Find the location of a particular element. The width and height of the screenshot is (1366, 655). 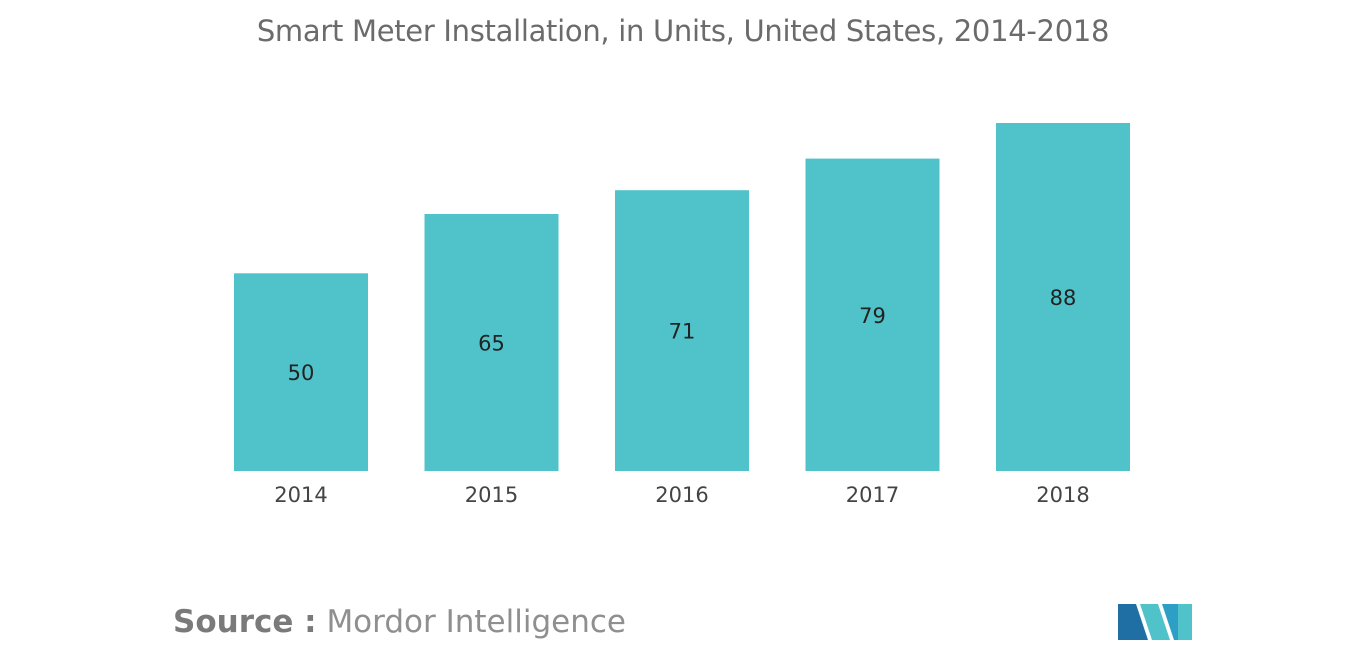

source-prefix: Source : is located at coordinates (245, 622).